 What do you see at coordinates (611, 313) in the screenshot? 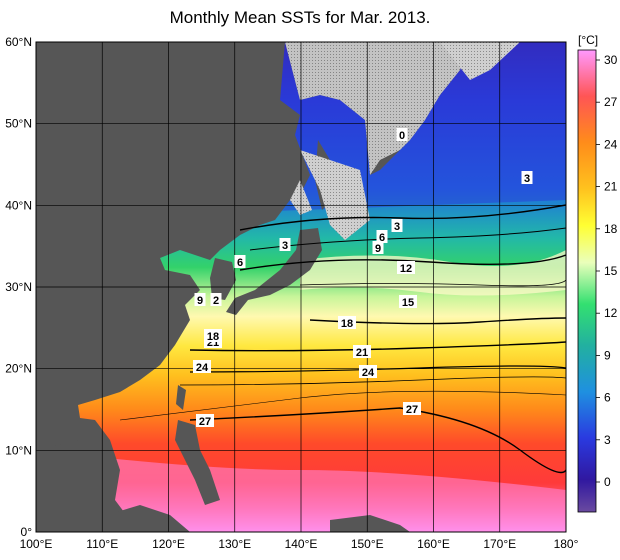
I see `colorbar-tick-label: 12` at bounding box center [611, 313].